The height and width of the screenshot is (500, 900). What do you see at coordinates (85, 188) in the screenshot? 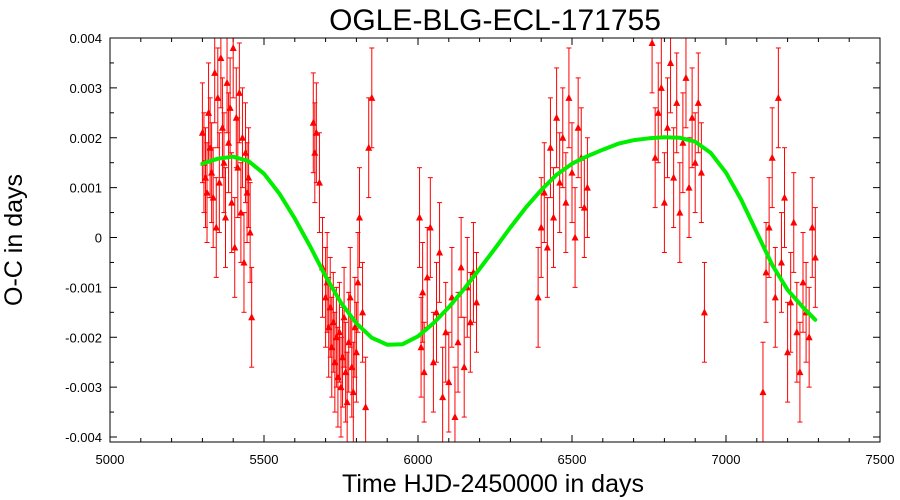
I see `y-tick-label: 0.001` at bounding box center [85, 188].